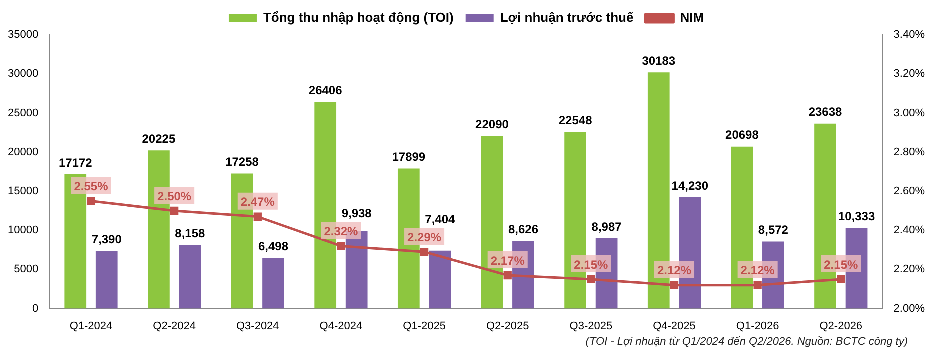 This screenshot has width=938, height=356. What do you see at coordinates (523, 229) in the screenshot?
I see `data-label: 8,626` at bounding box center [523, 229].